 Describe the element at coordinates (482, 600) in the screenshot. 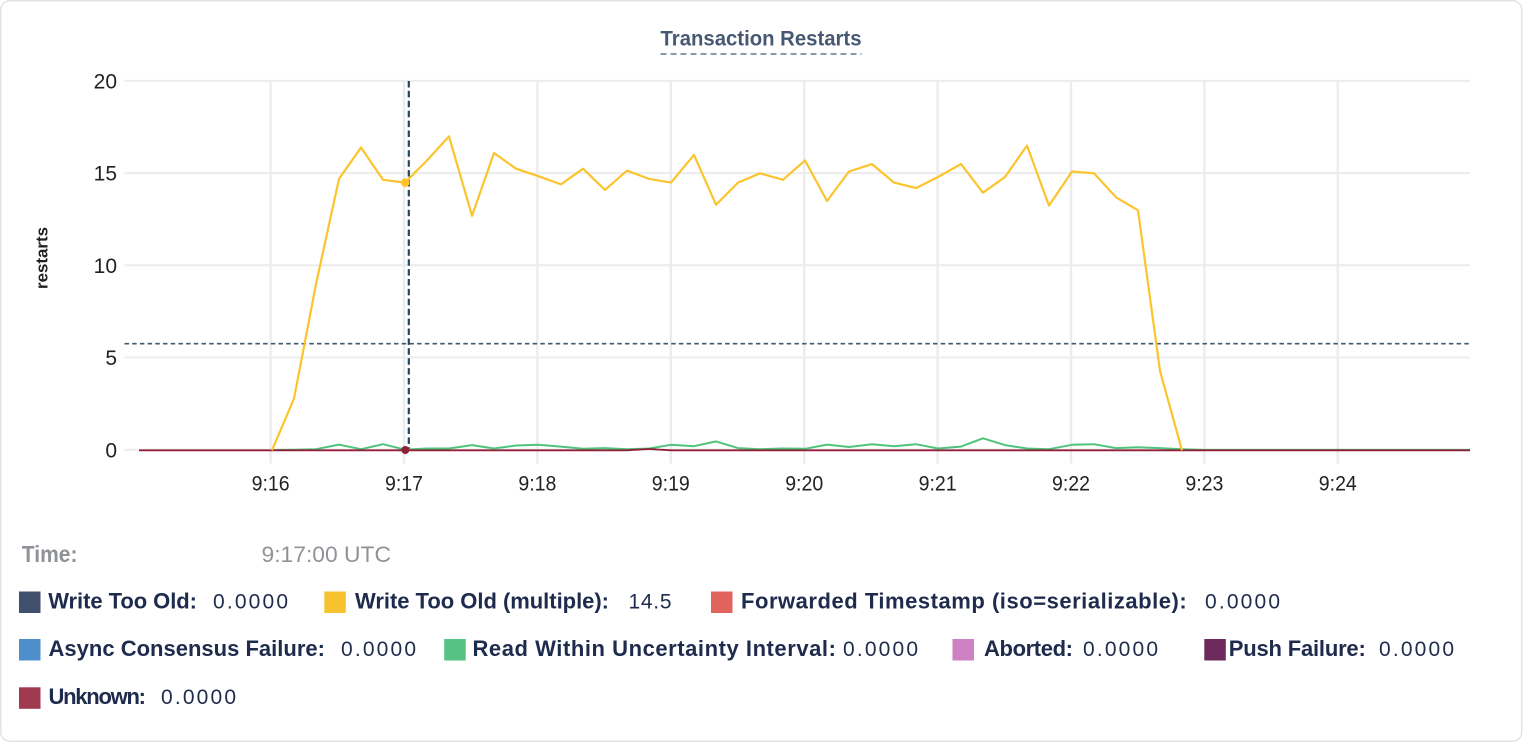

I see `svg-text: Write Too Old (multiple):` at that location.